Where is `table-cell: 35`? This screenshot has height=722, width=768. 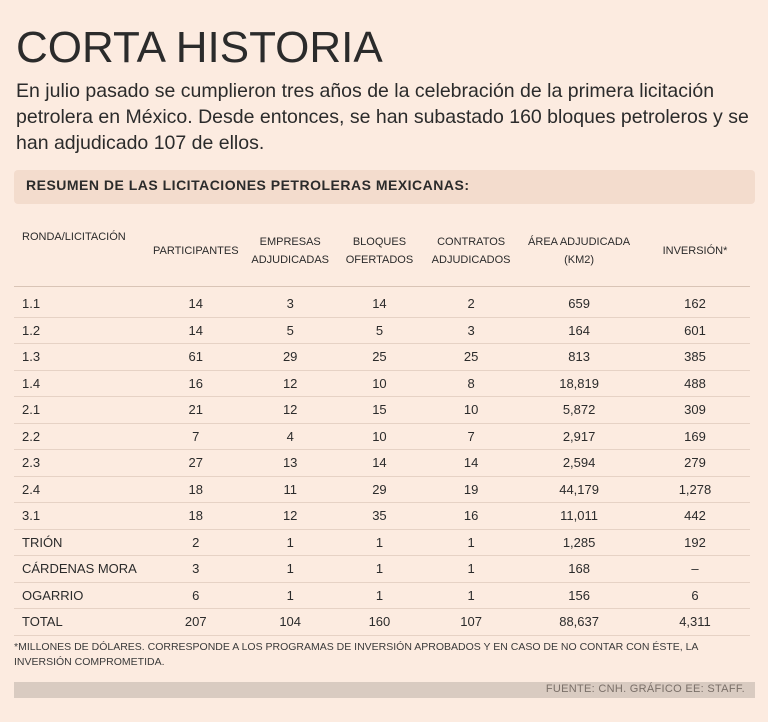 table-cell: 35 is located at coordinates (379, 516).